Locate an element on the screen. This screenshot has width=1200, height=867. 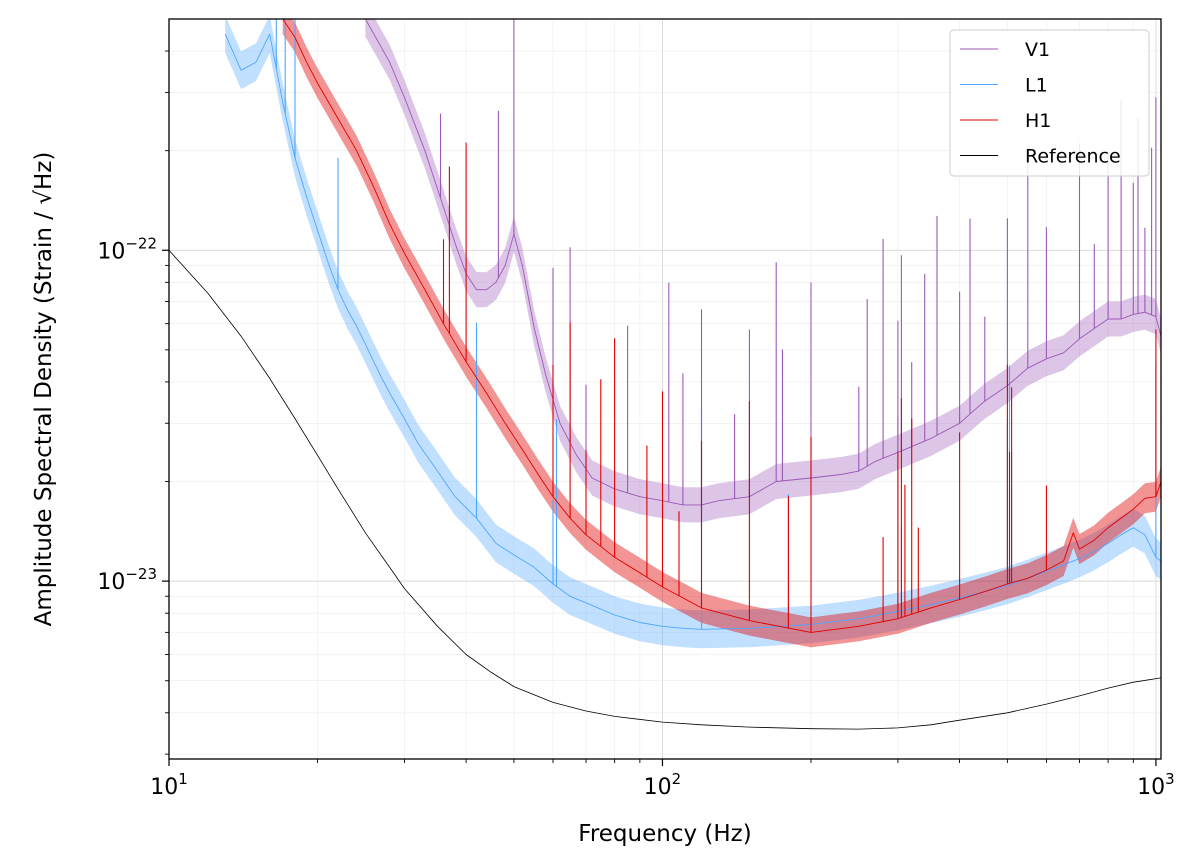
legend-label-l1: L1 is located at coordinates (1036, 86).